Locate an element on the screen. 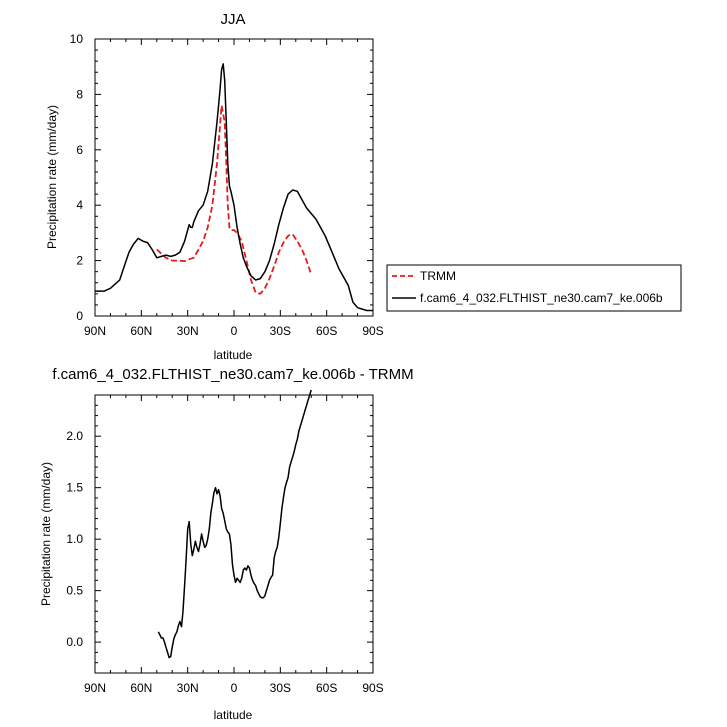 The image size is (727, 727). top-x-tick-label: 30N is located at coordinates (188, 331).